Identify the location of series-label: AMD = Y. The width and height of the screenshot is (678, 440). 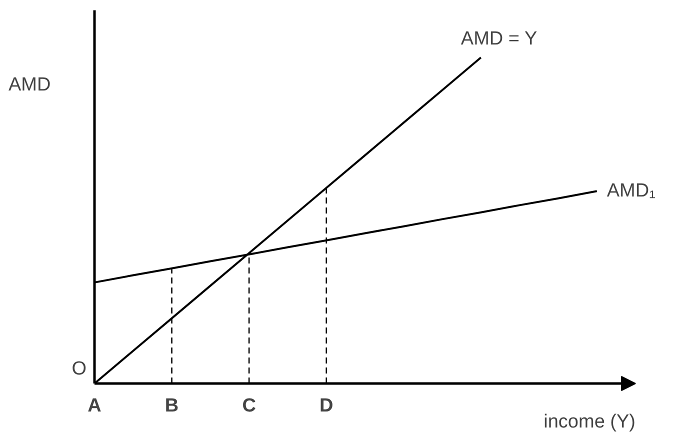
(499, 39).